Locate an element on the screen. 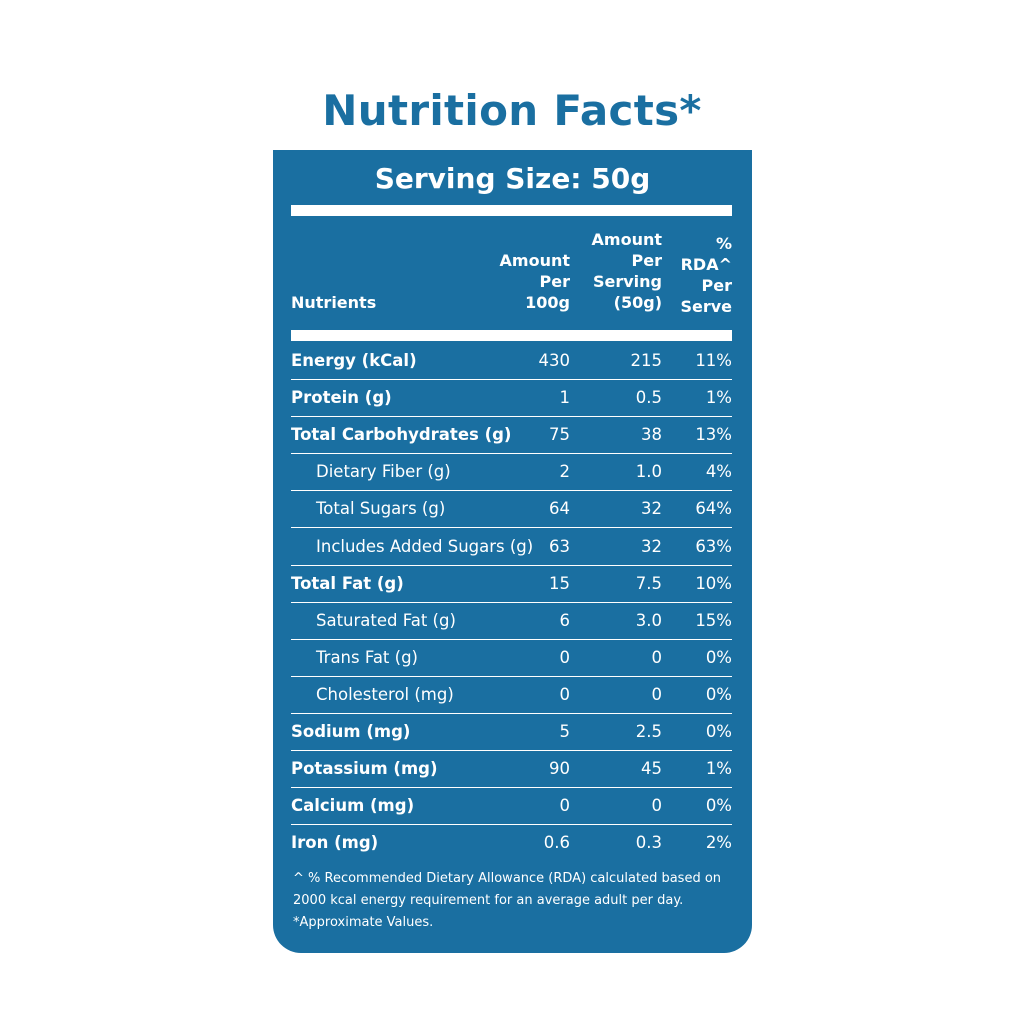  rda-percent: 2% is located at coordinates (718, 843).